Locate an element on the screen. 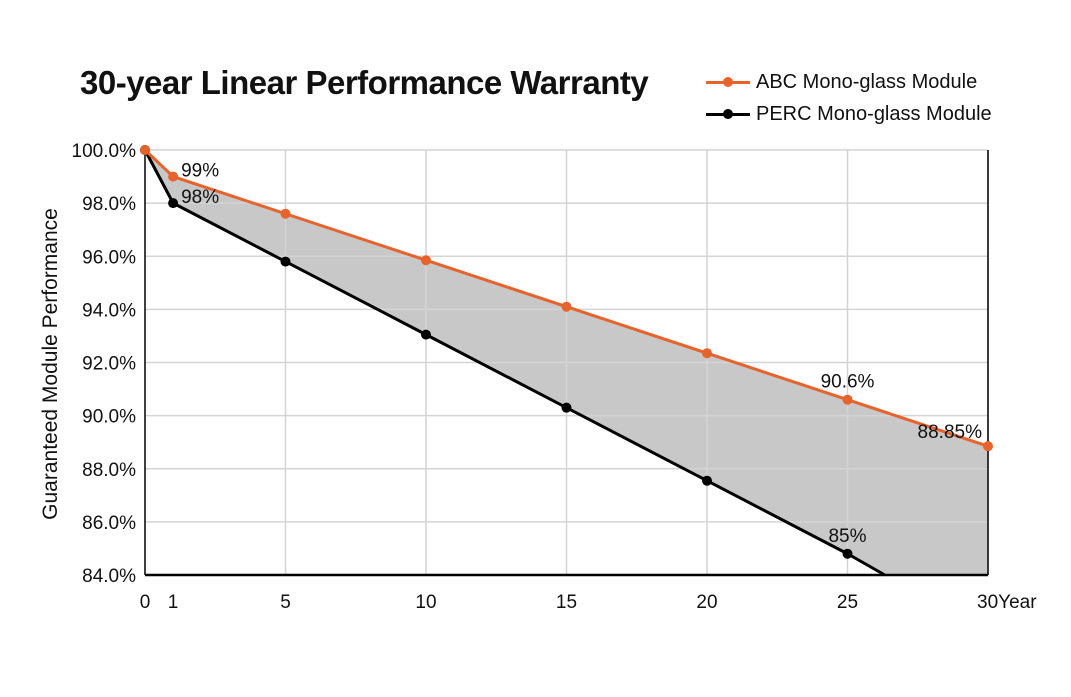  y-tick-label: 90.0% is located at coordinates (109, 417).